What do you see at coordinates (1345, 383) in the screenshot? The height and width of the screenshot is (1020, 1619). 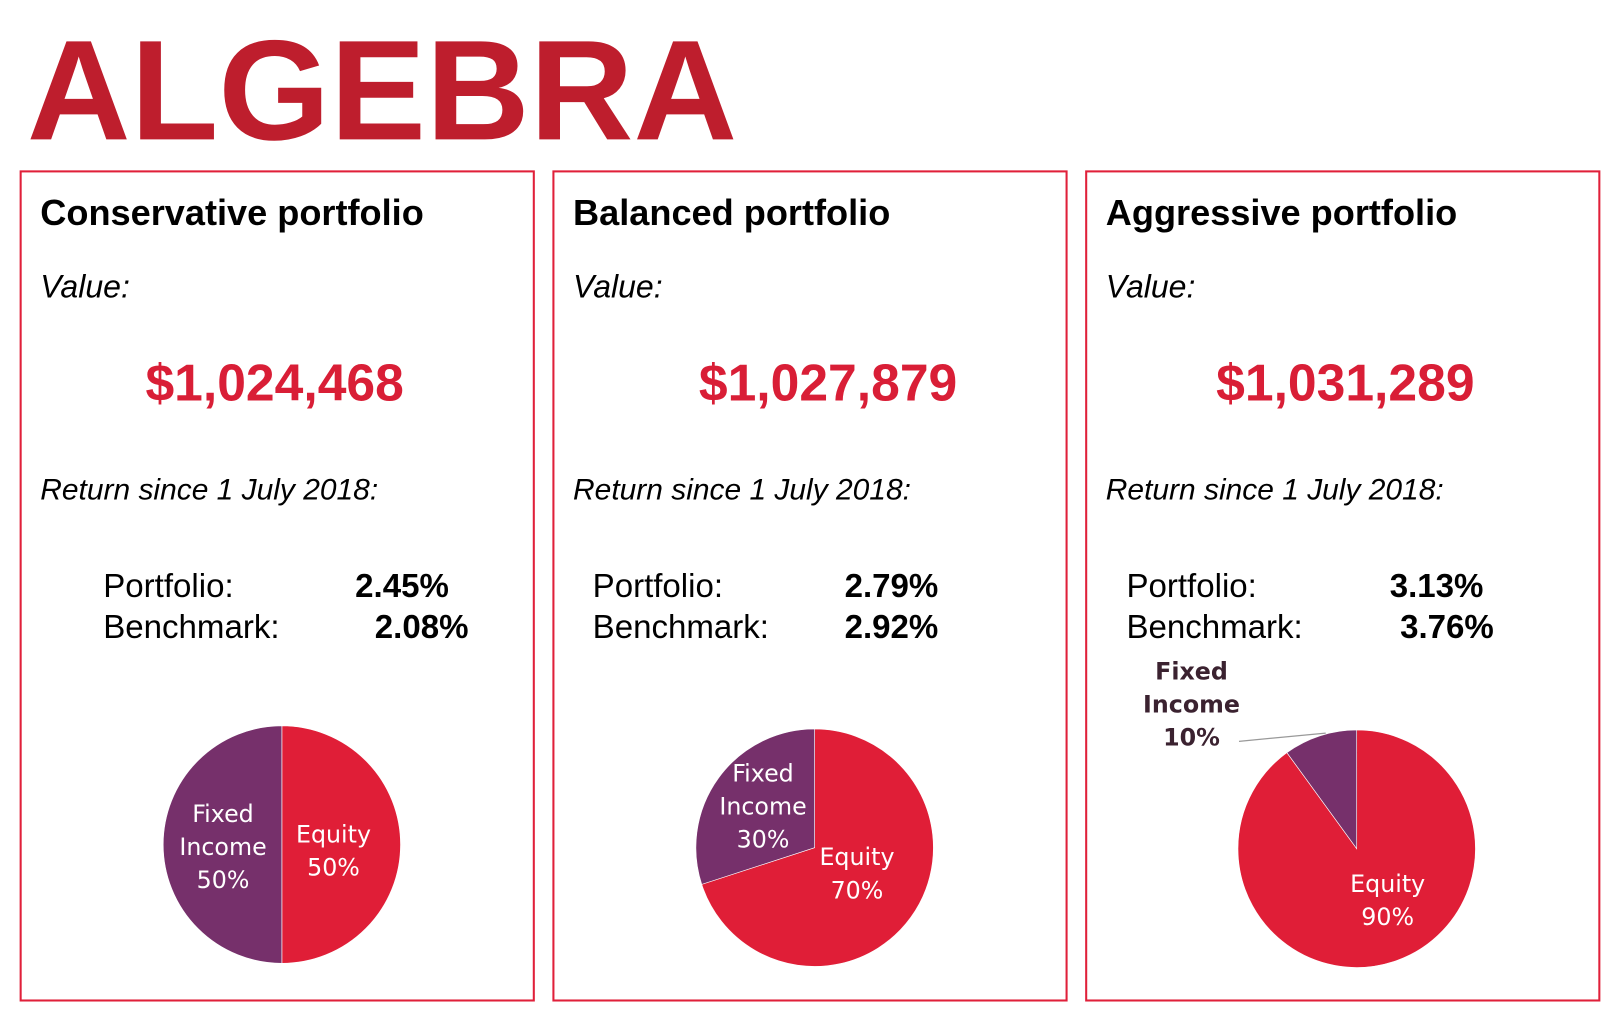 I see `portfolio-value: $1,031,289` at bounding box center [1345, 383].